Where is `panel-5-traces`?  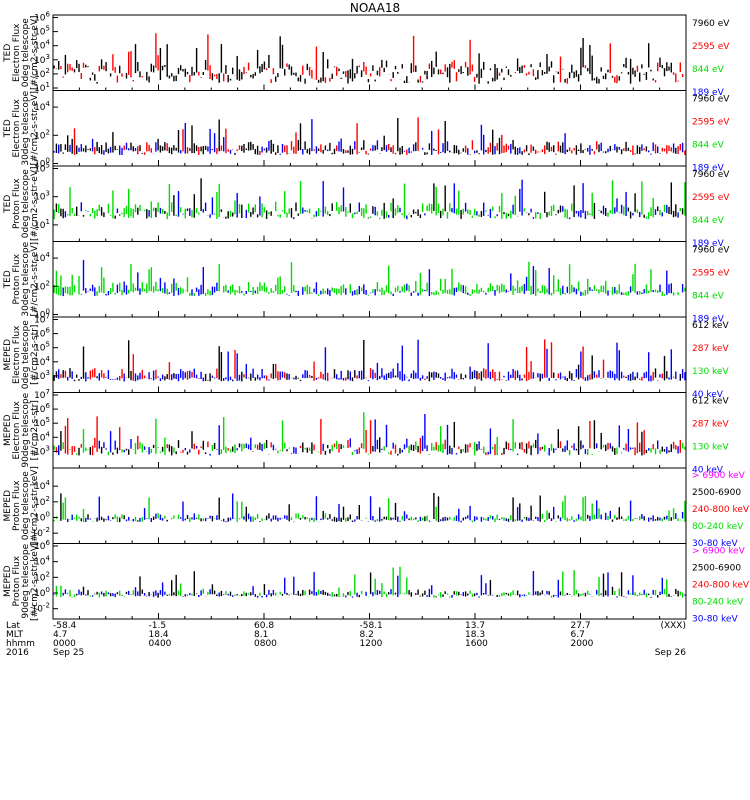 panel-5-traces is located at coordinates (369, 360).